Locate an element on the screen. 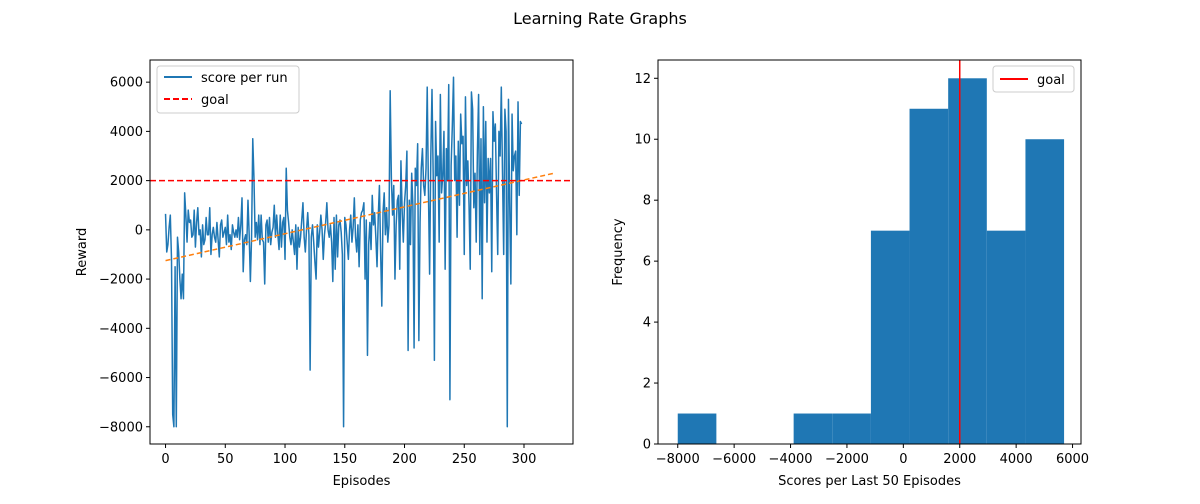 This screenshot has width=1200, height=504. y-tick-label: 8 is located at coordinates (647, 201).